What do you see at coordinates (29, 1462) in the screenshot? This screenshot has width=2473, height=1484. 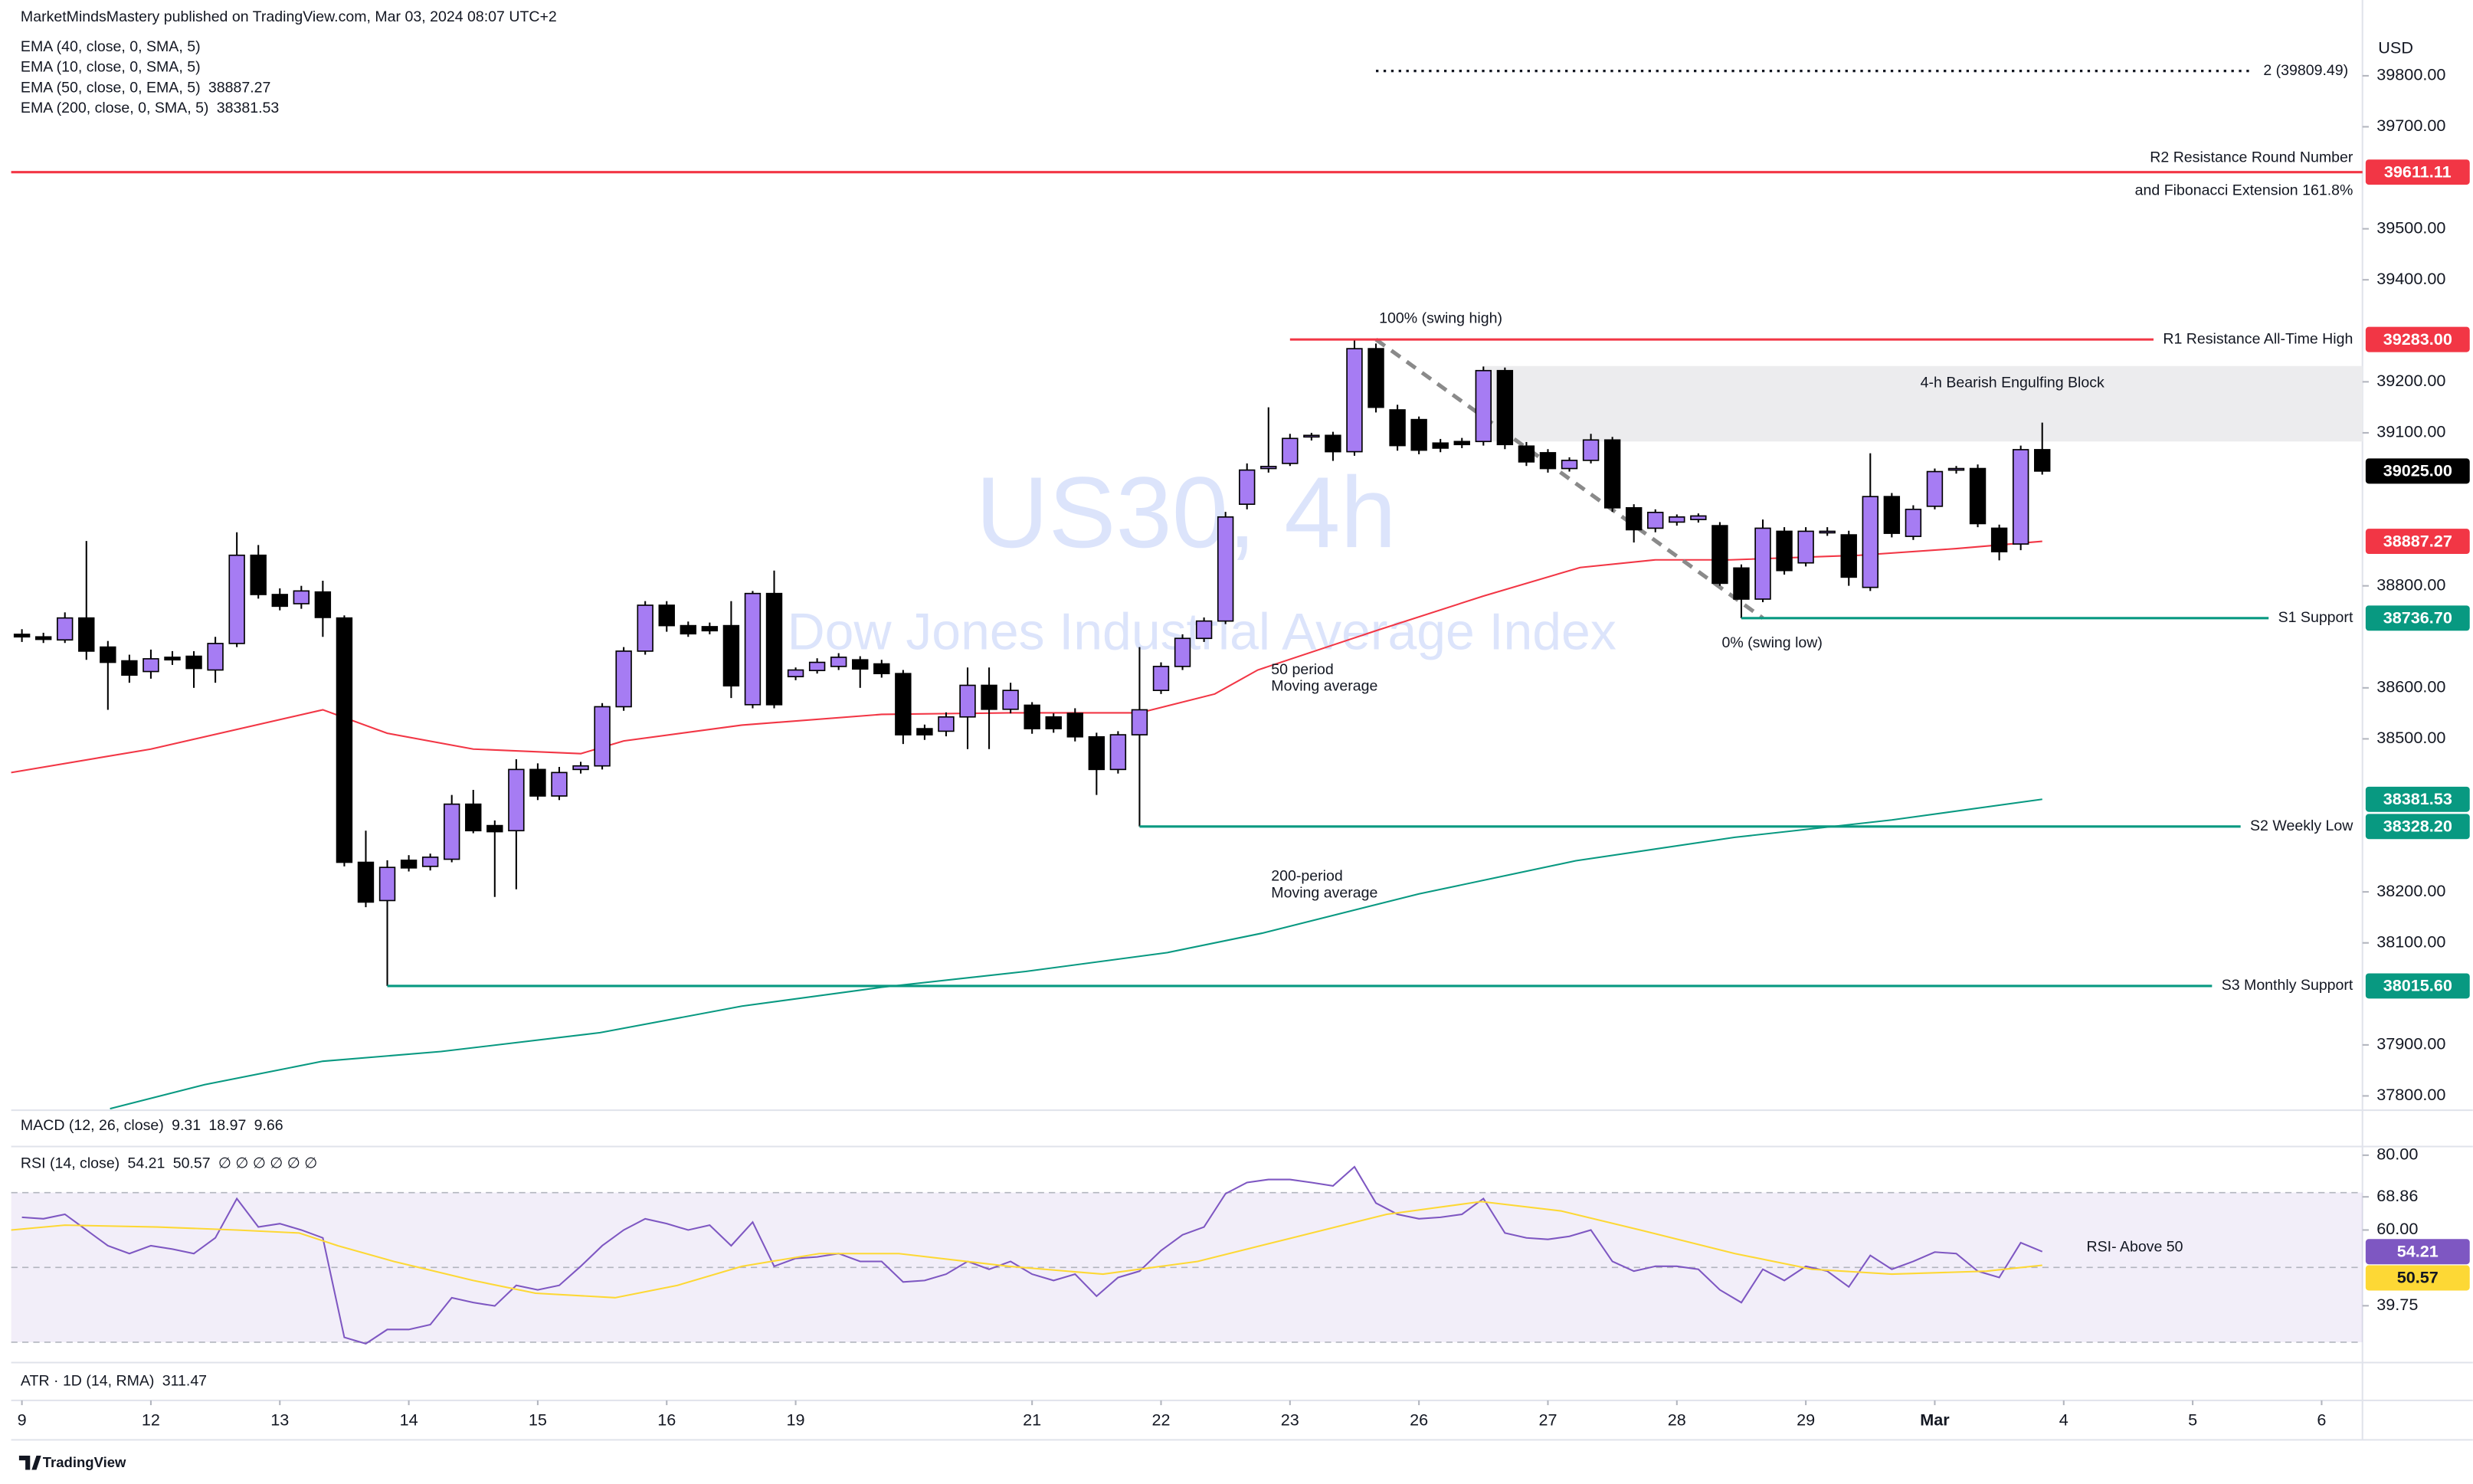 I see `brand-logo` at bounding box center [29, 1462].